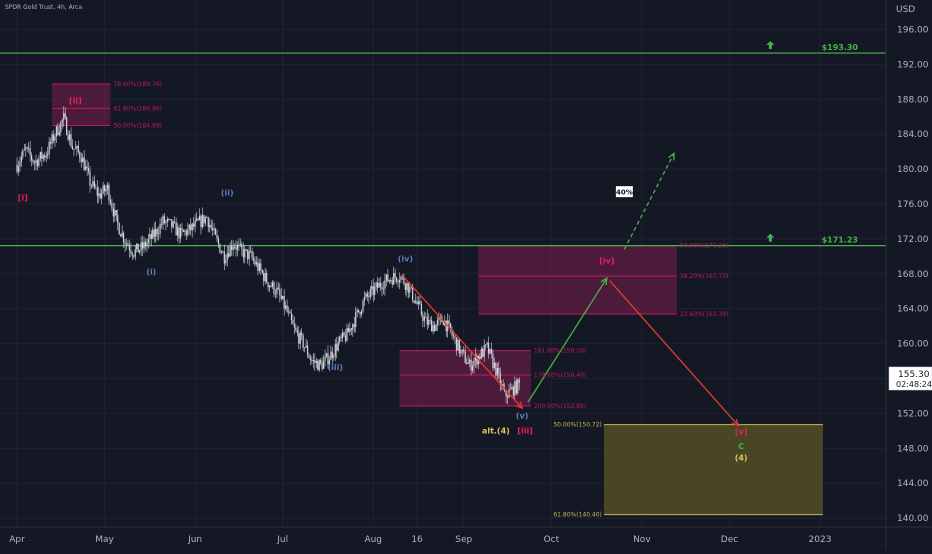  Describe the element at coordinates (519, 405) in the screenshot. I see `arrowhead-icon` at that location.